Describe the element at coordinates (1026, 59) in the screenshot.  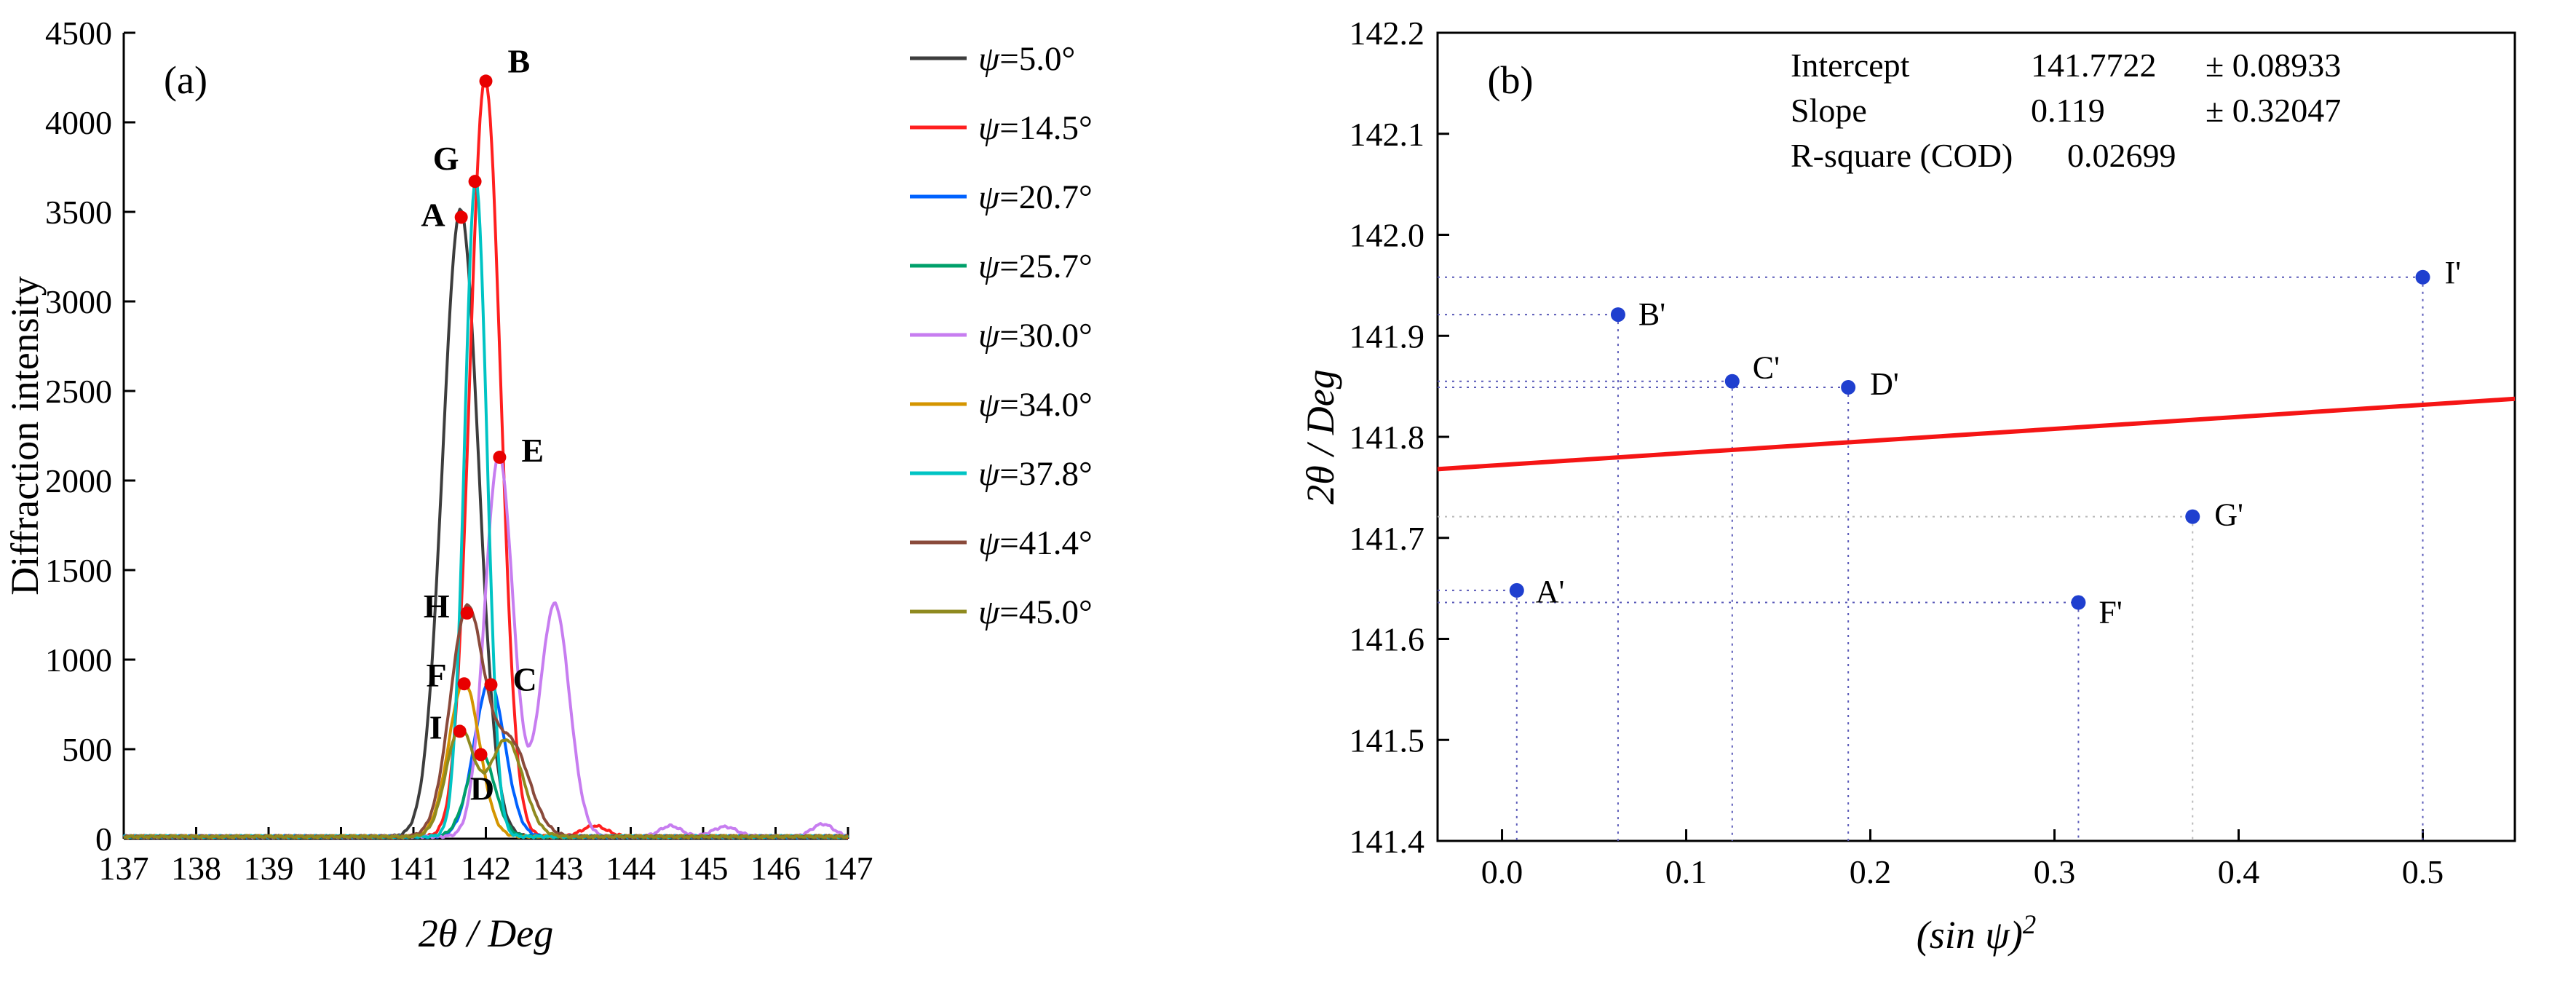
I see `legend-label: ψ=5.0°` at that location.